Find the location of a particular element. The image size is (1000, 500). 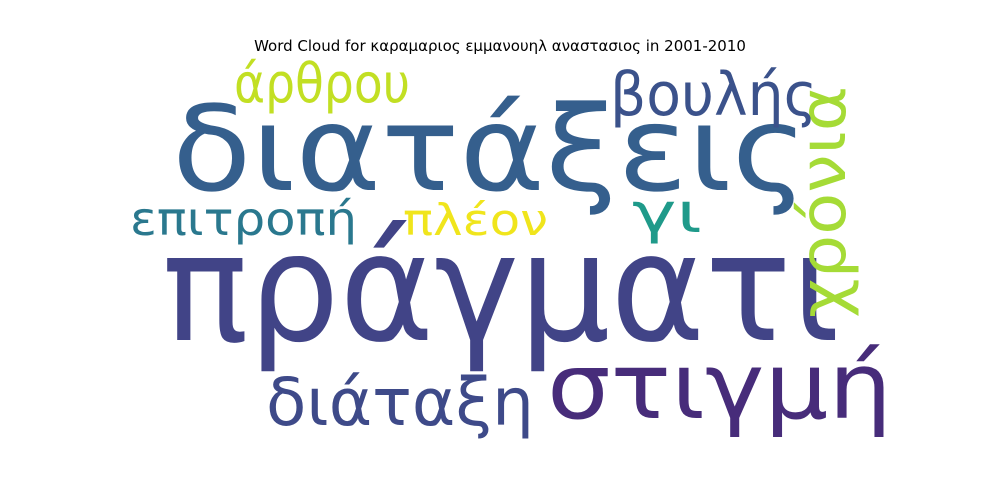

word-5: άρθρου is located at coordinates (322, 83).